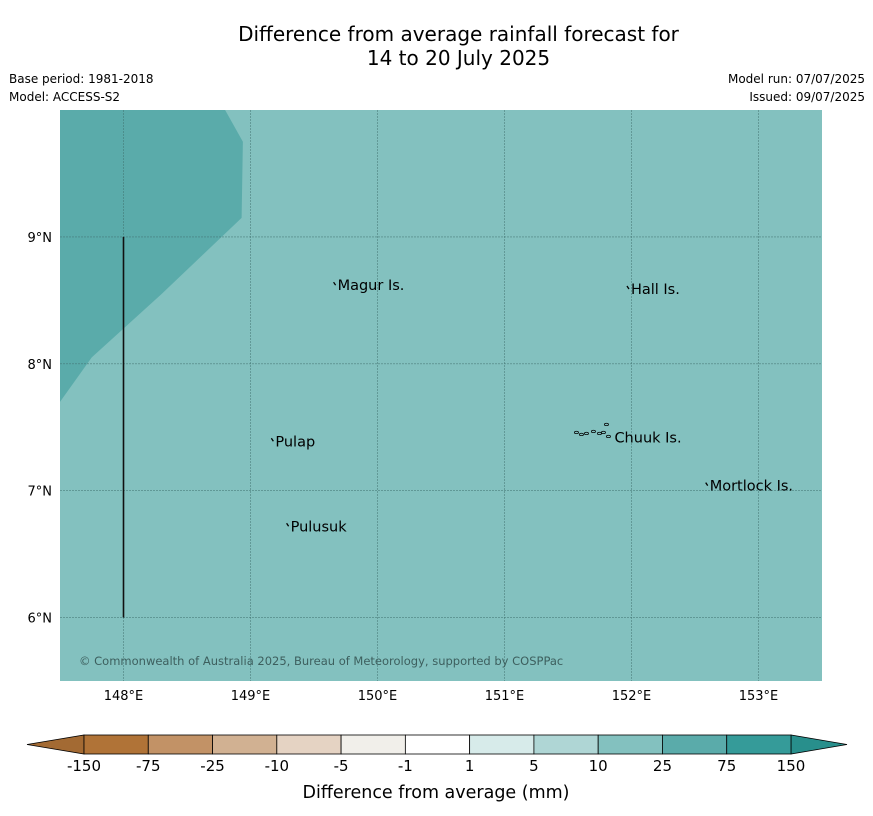  I want to click on rainfall-field-wetter-region, so click(151, 256).